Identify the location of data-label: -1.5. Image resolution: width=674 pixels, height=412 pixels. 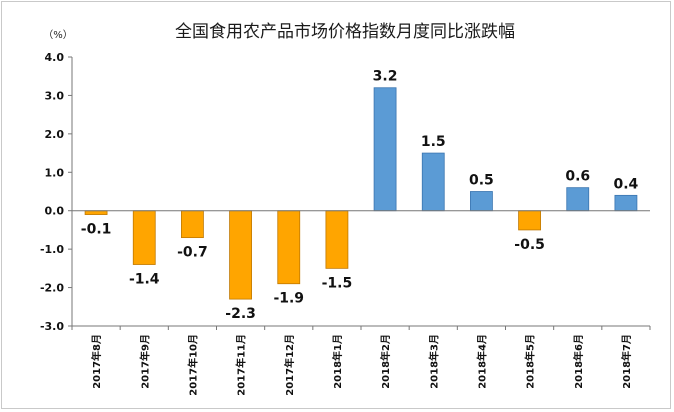
(337, 283).